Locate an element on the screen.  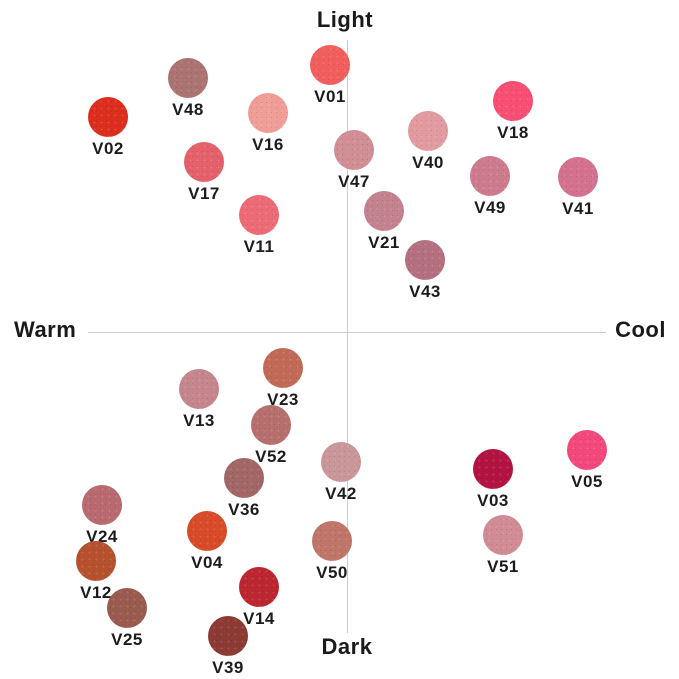
shade-swatch-V49: V49 is located at coordinates (490, 187).